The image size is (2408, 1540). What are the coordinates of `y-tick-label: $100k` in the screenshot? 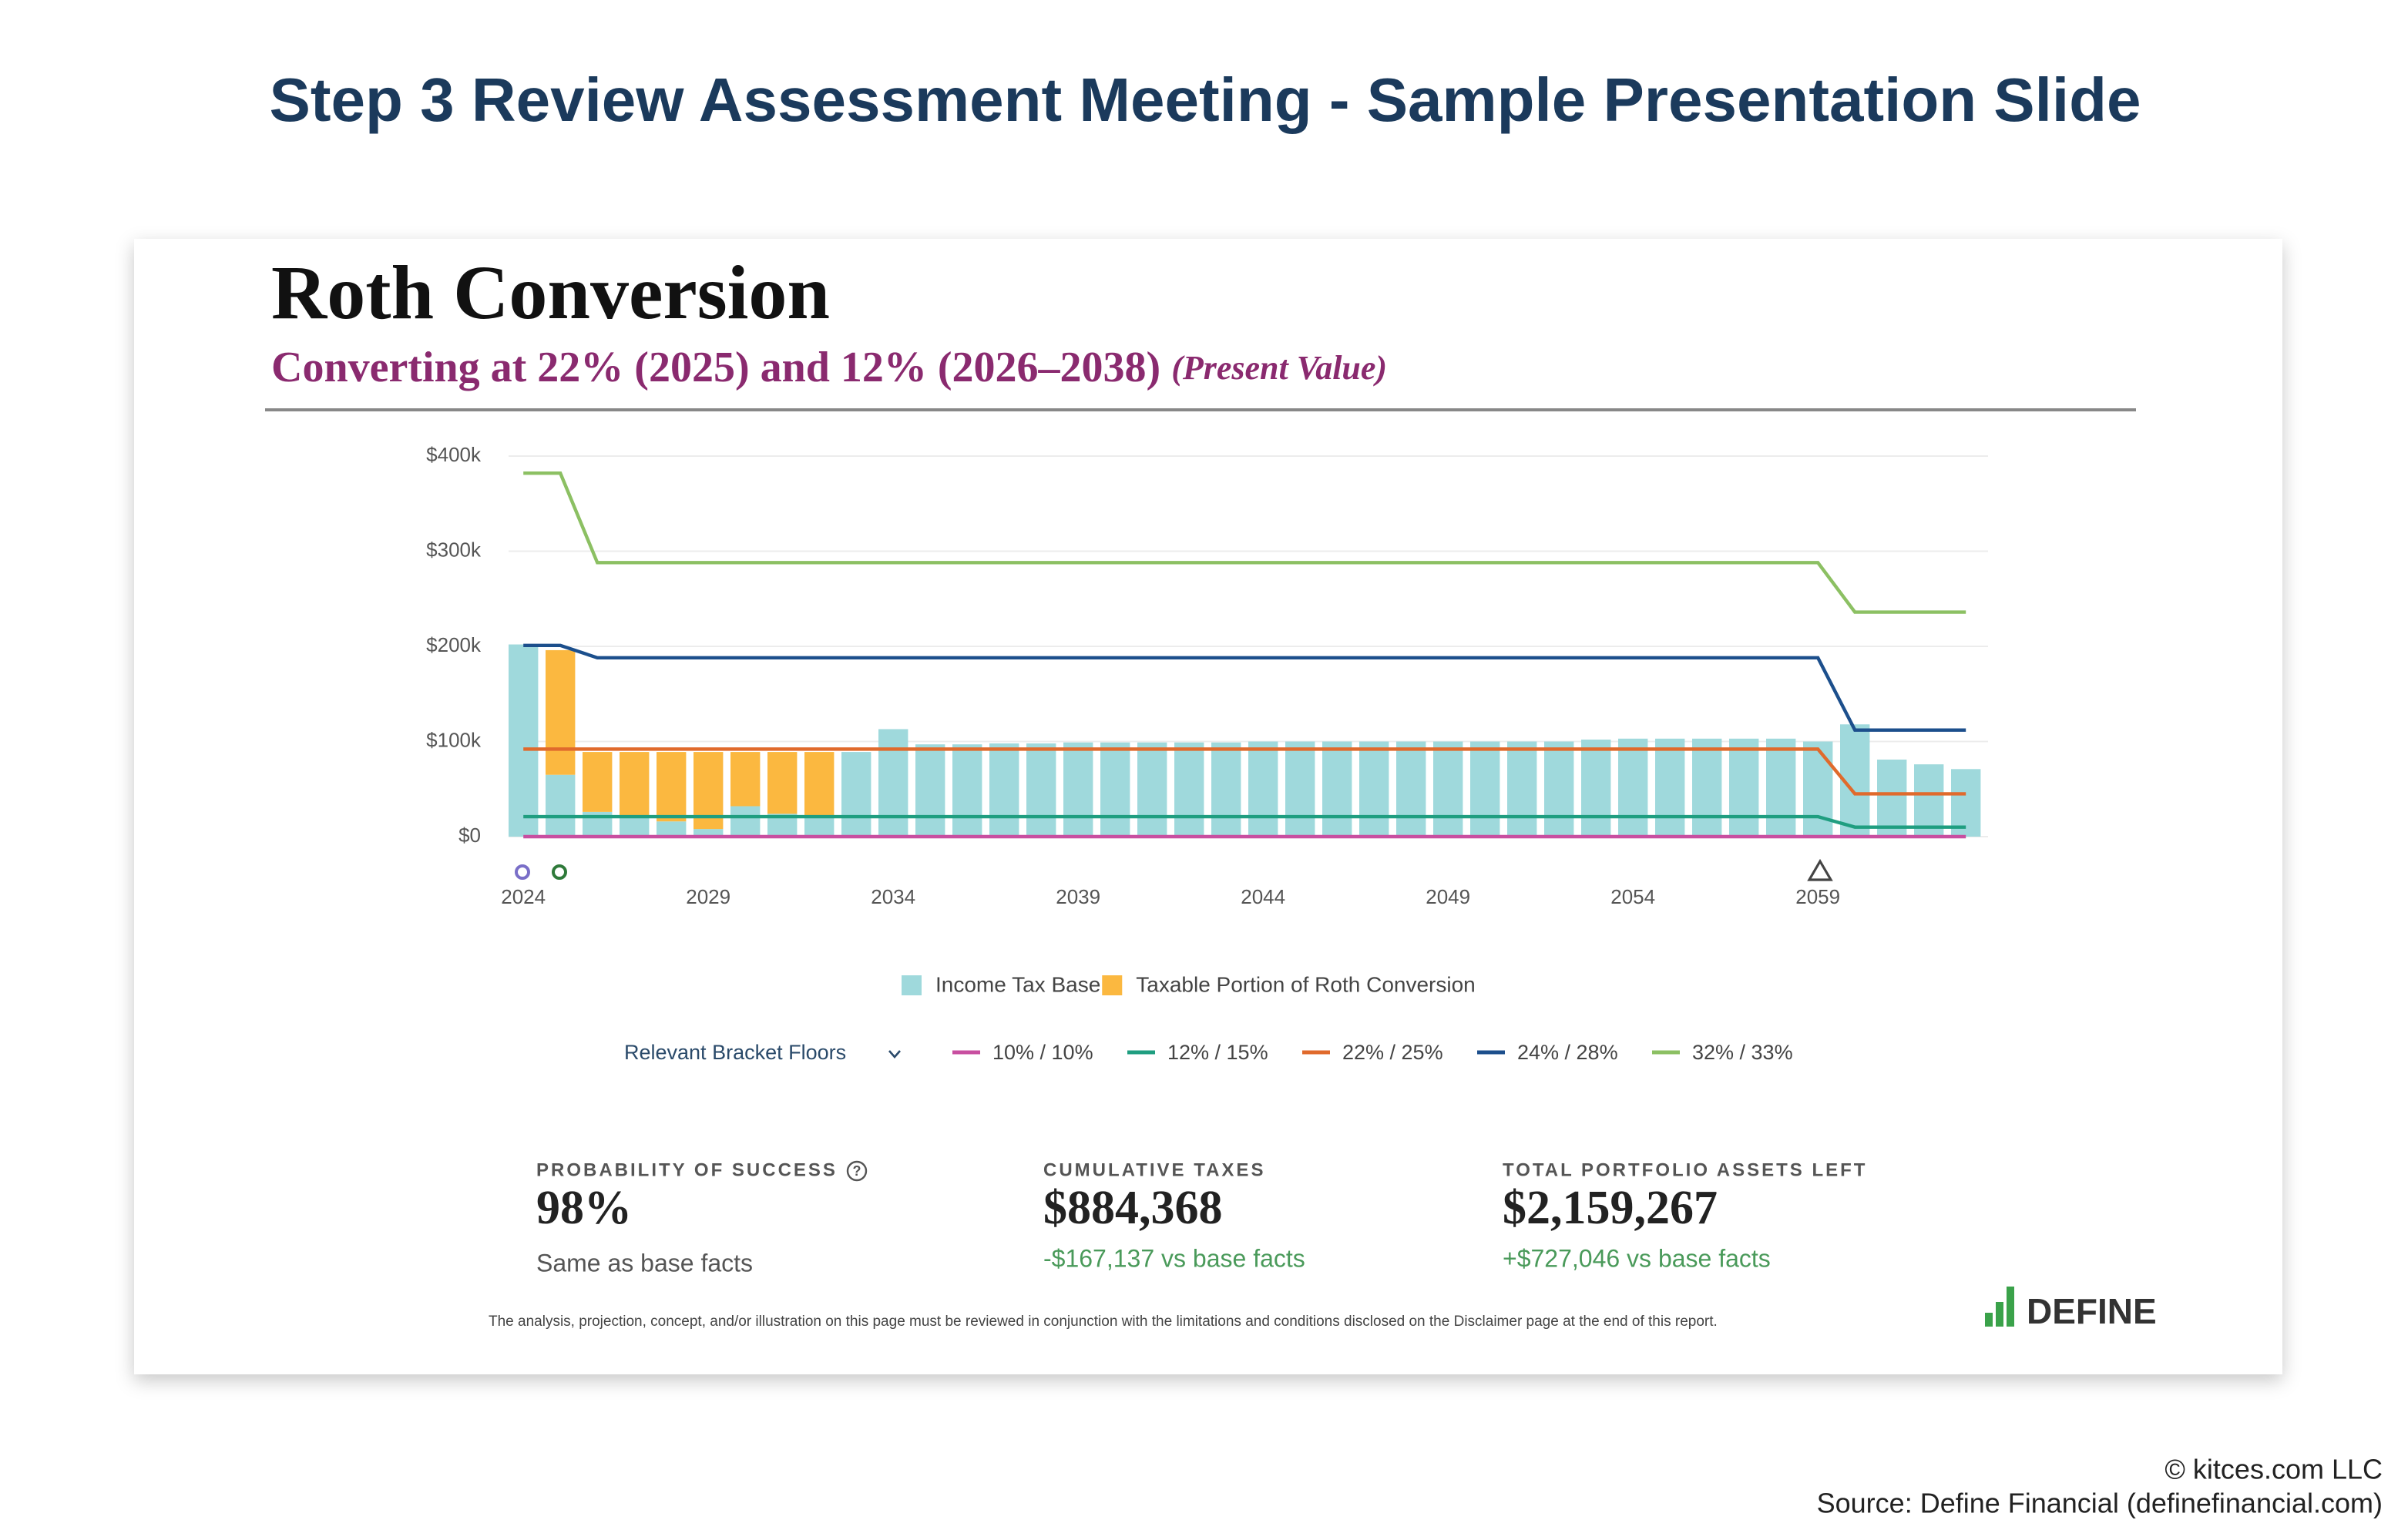 It's located at (454, 739).